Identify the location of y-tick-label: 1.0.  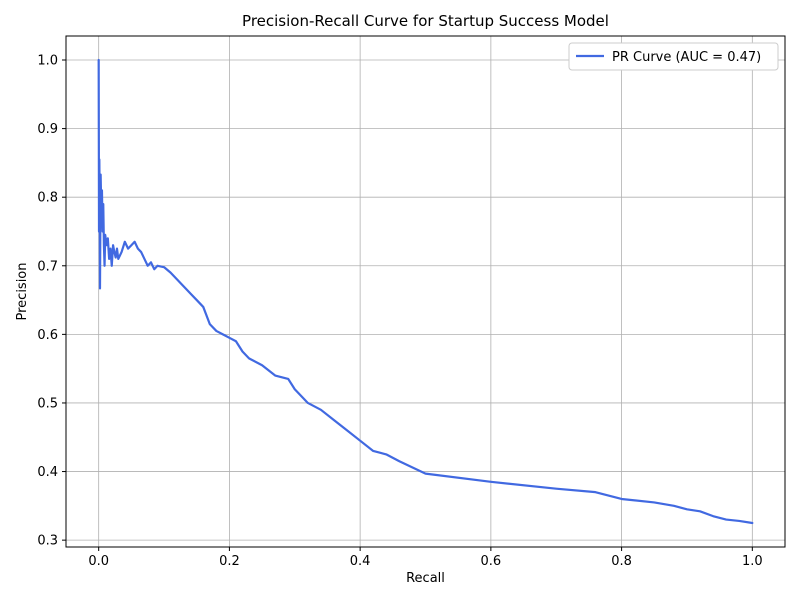
(47, 61).